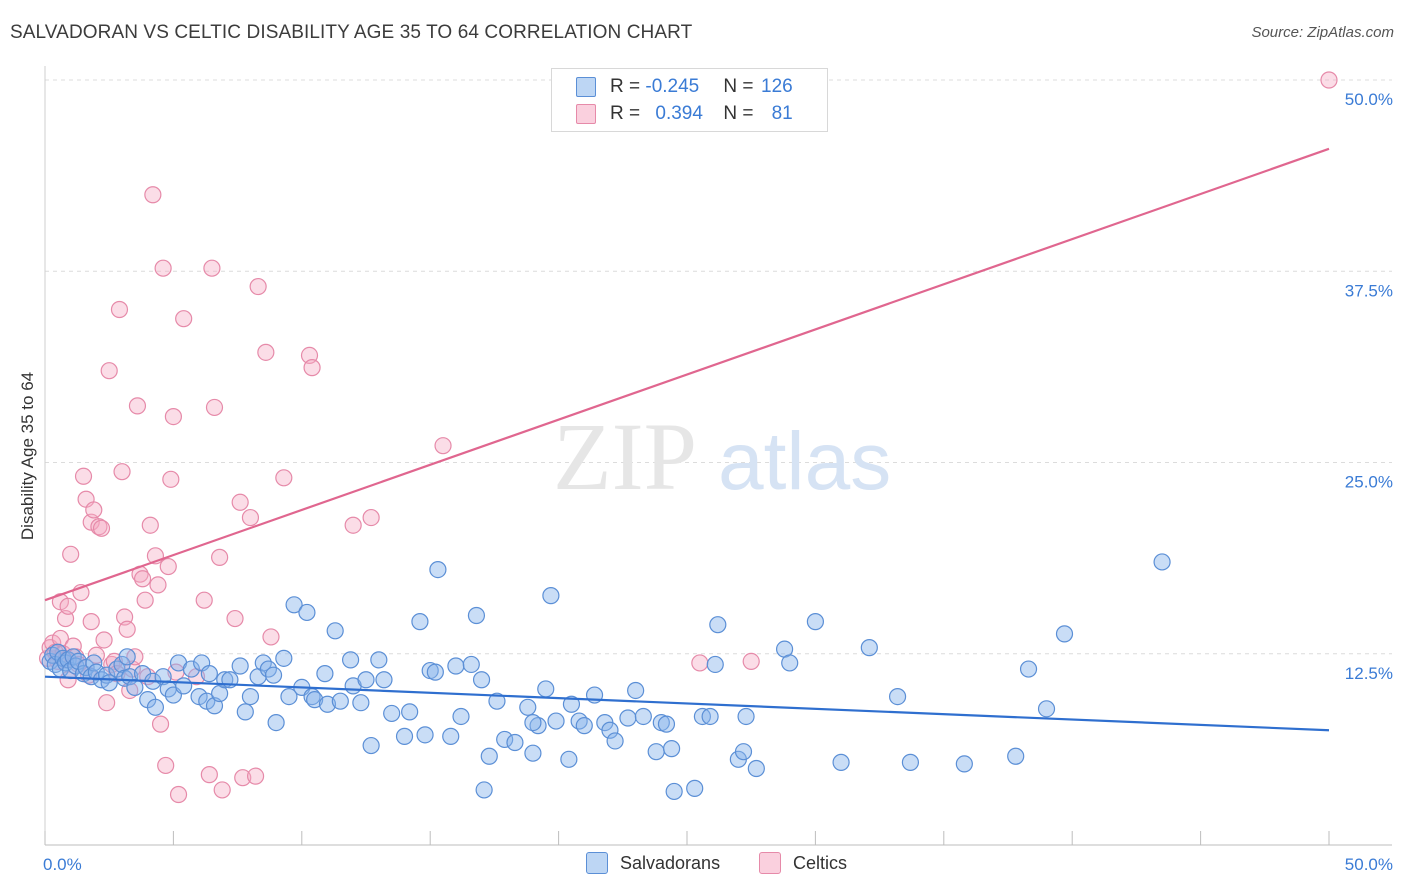  I want to click on legend-item-salvadorans: Salvadorans, so click(653, 863).